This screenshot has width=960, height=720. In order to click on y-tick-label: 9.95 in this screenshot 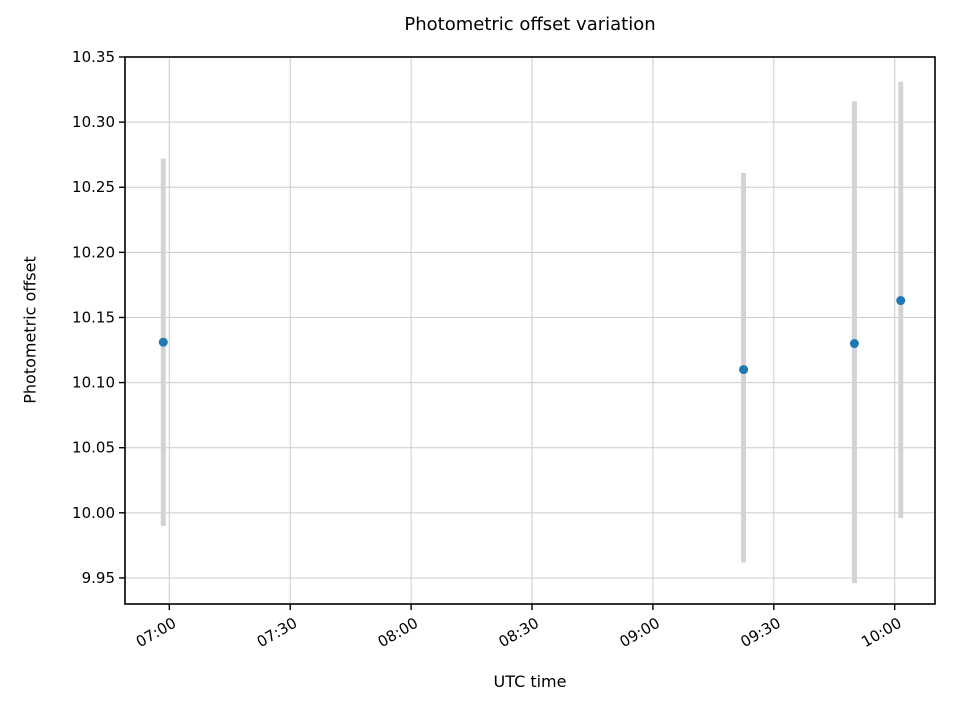, I will do `click(98, 578)`.